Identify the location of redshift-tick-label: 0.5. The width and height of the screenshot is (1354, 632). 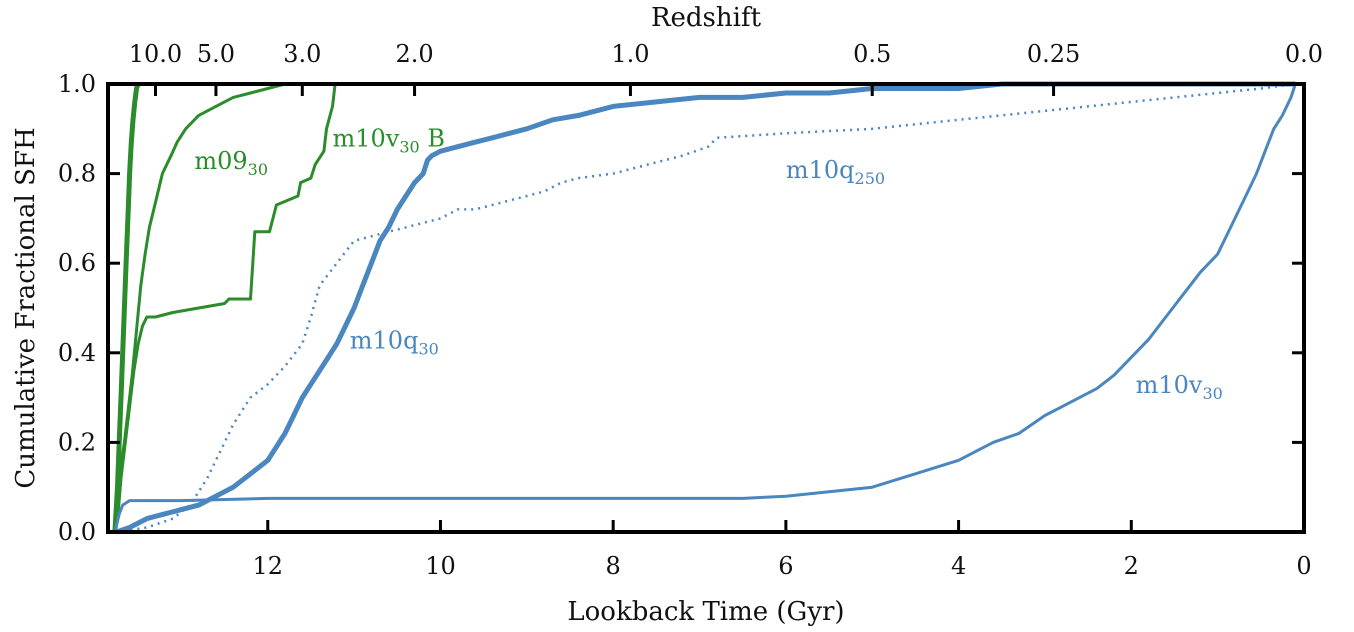
(872, 54).